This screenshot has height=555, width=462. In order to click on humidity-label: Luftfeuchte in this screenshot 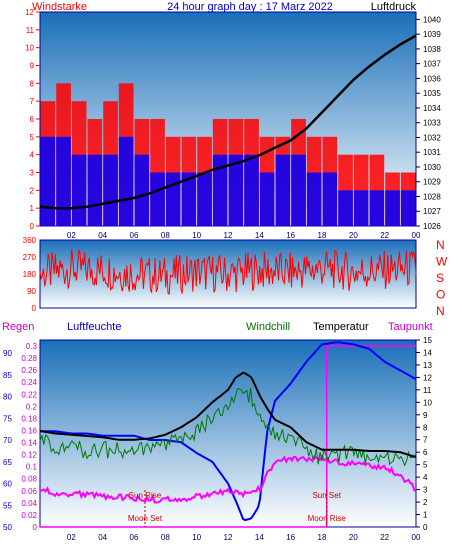, I will do `click(94, 327)`.